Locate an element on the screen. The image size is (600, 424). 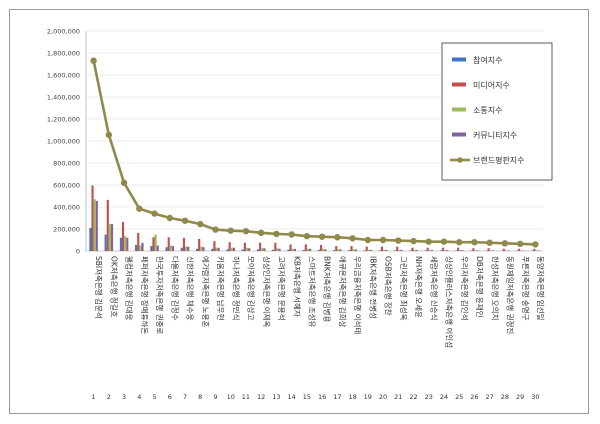
category-label: 동양저축은행 임선일 is located at coordinates (541, 288).